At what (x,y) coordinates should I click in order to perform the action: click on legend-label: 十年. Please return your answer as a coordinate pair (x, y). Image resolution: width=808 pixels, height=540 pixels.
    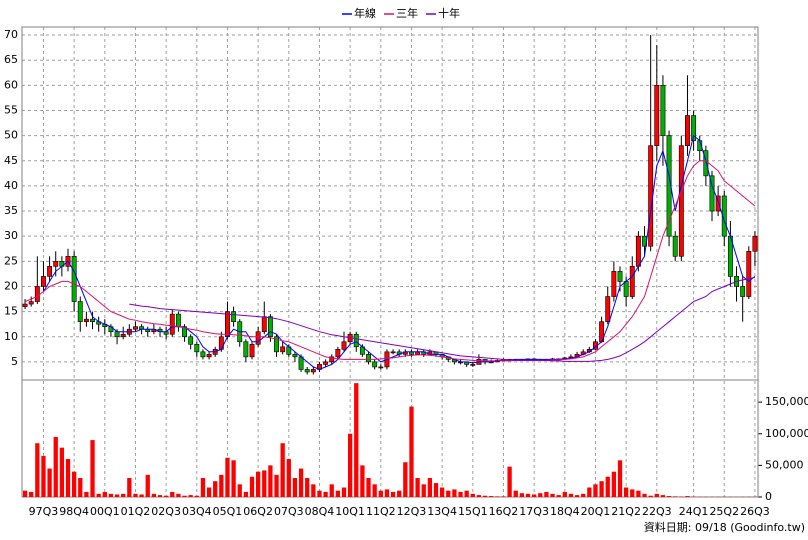
    Looking at the image, I should click on (449, 13).